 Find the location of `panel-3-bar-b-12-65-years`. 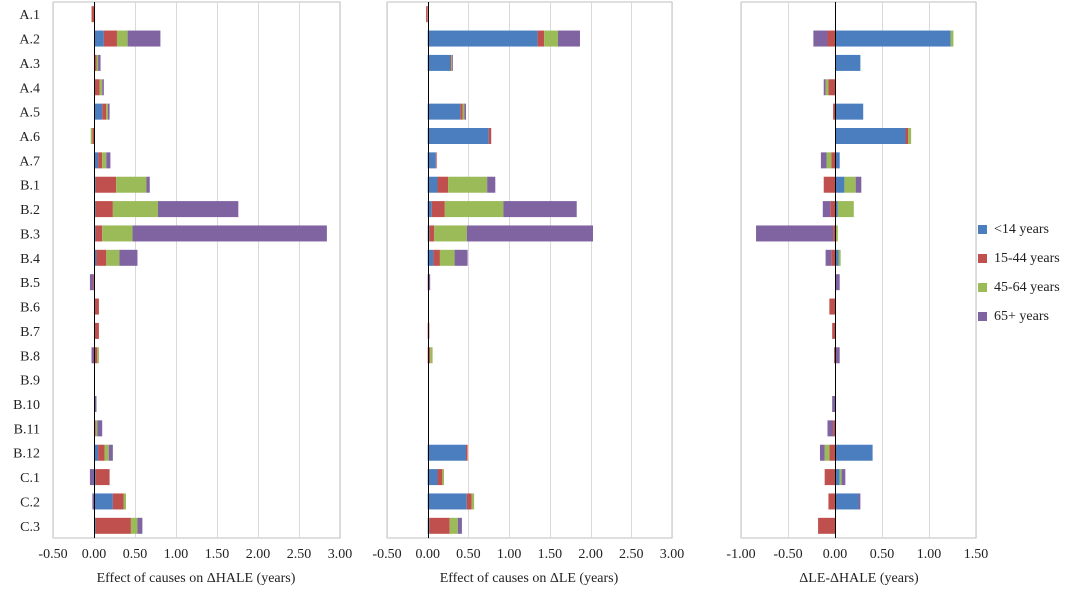

panel-3-bar-b-12-65-years is located at coordinates (822, 452).